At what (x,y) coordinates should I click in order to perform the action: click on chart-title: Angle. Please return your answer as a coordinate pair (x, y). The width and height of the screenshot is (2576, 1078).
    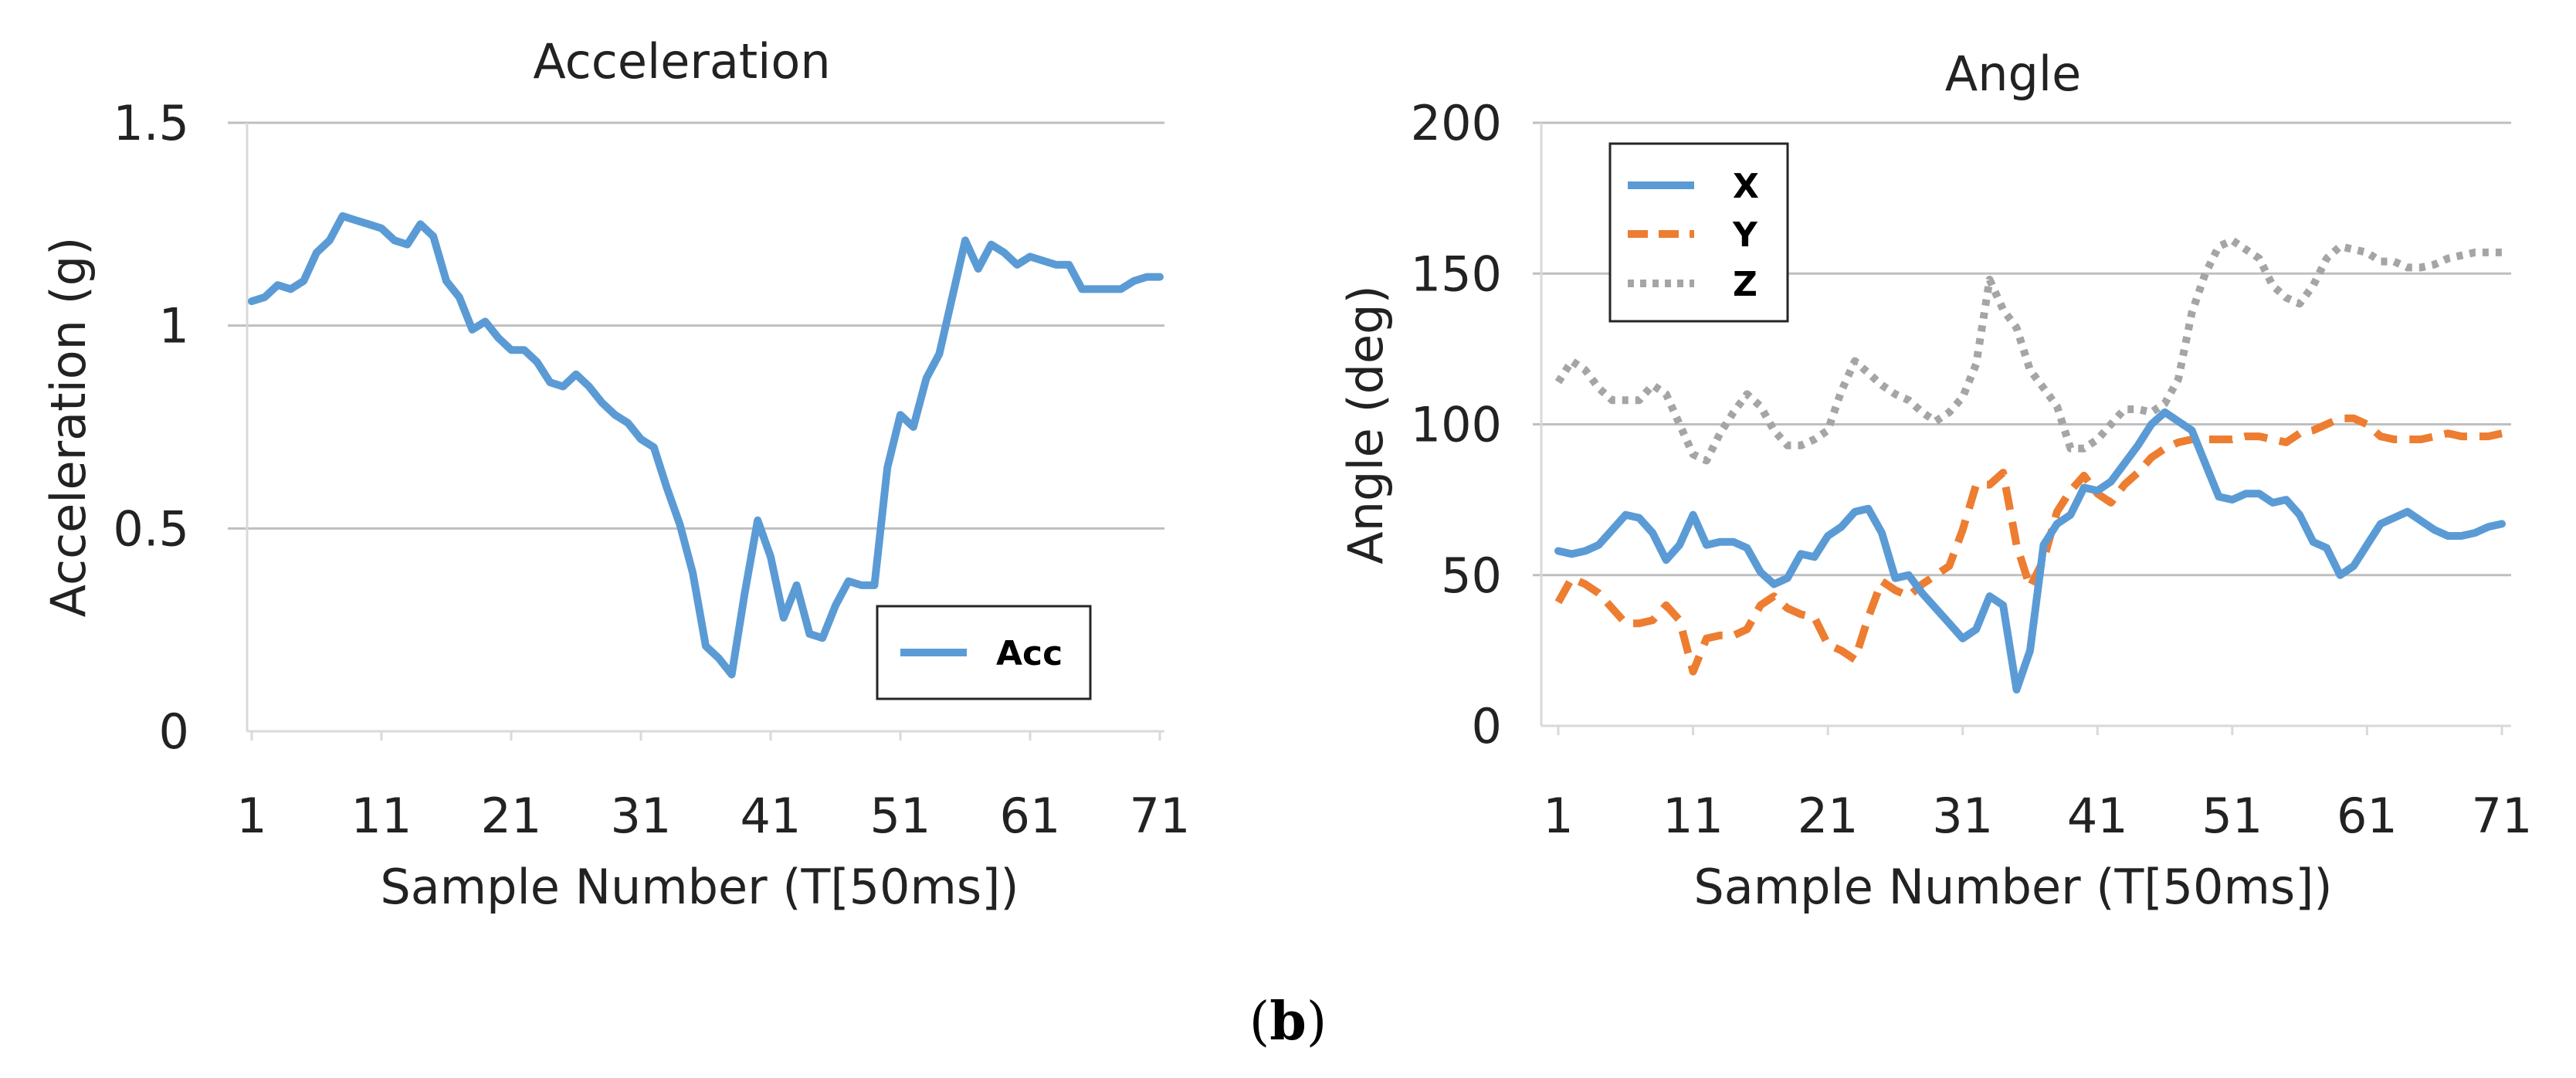
    Looking at the image, I should click on (2013, 74).